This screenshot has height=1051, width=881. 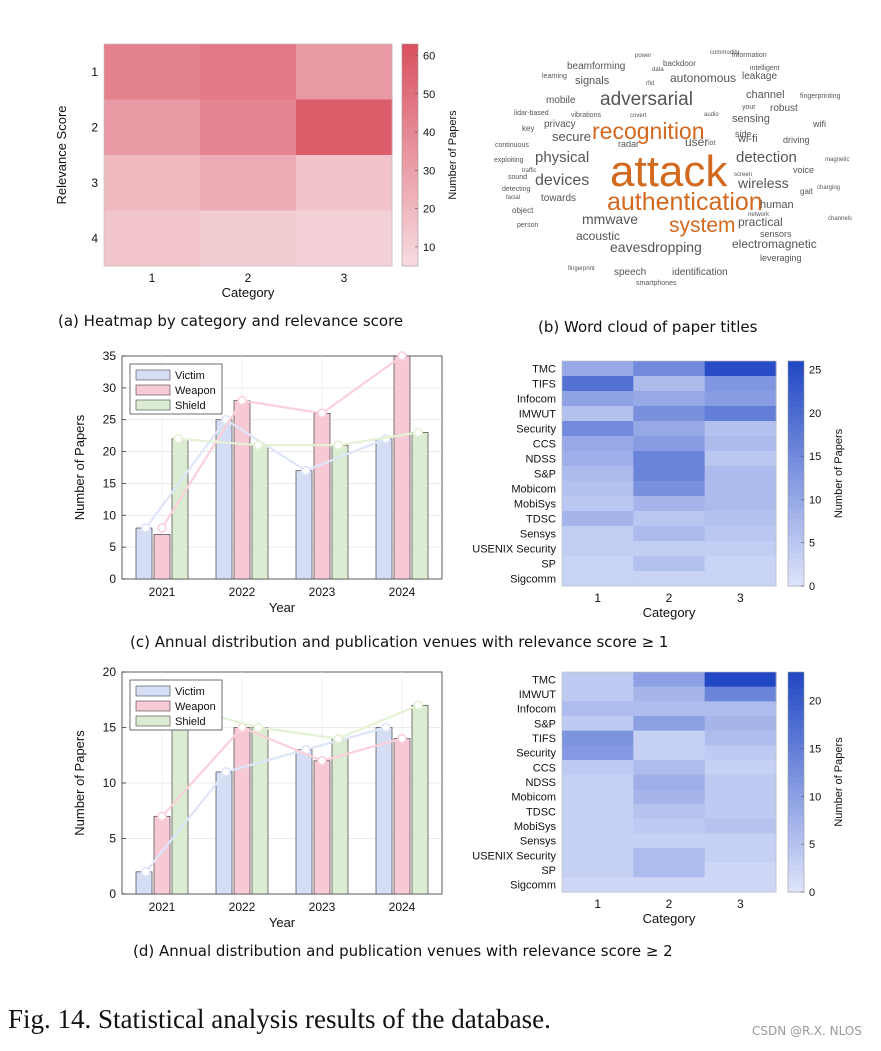 What do you see at coordinates (545, 724) in the screenshot?
I see `y-tick-label: S&P` at bounding box center [545, 724].